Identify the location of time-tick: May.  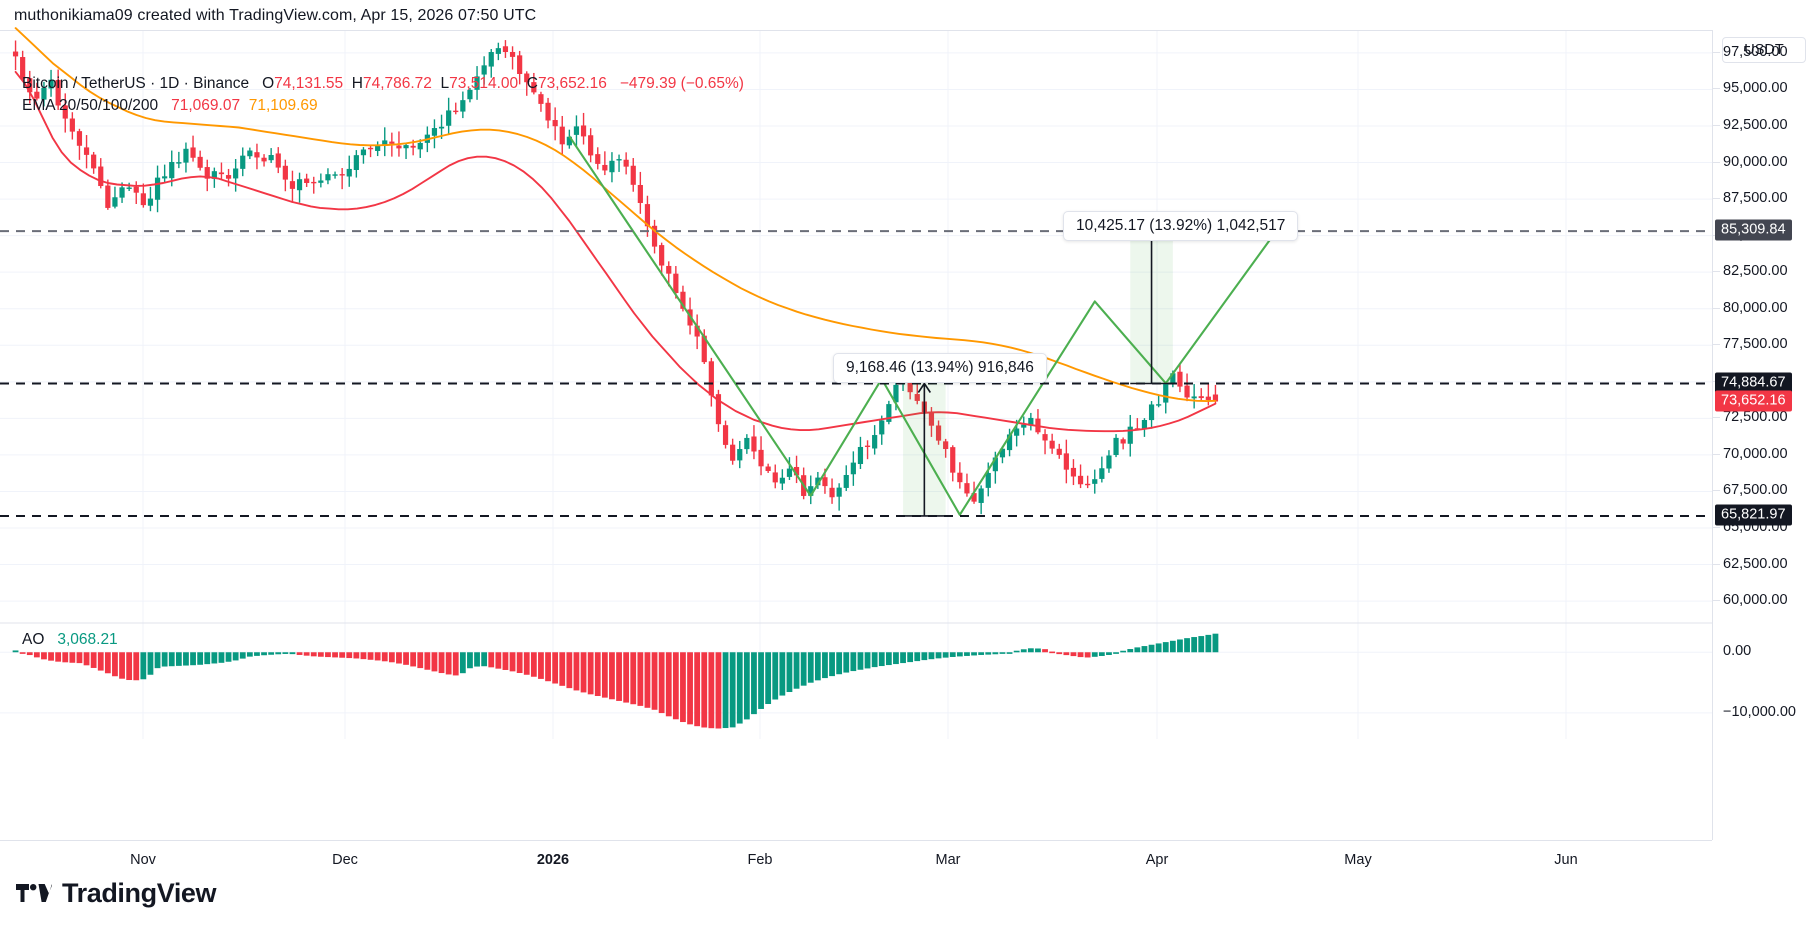
(1358, 860).